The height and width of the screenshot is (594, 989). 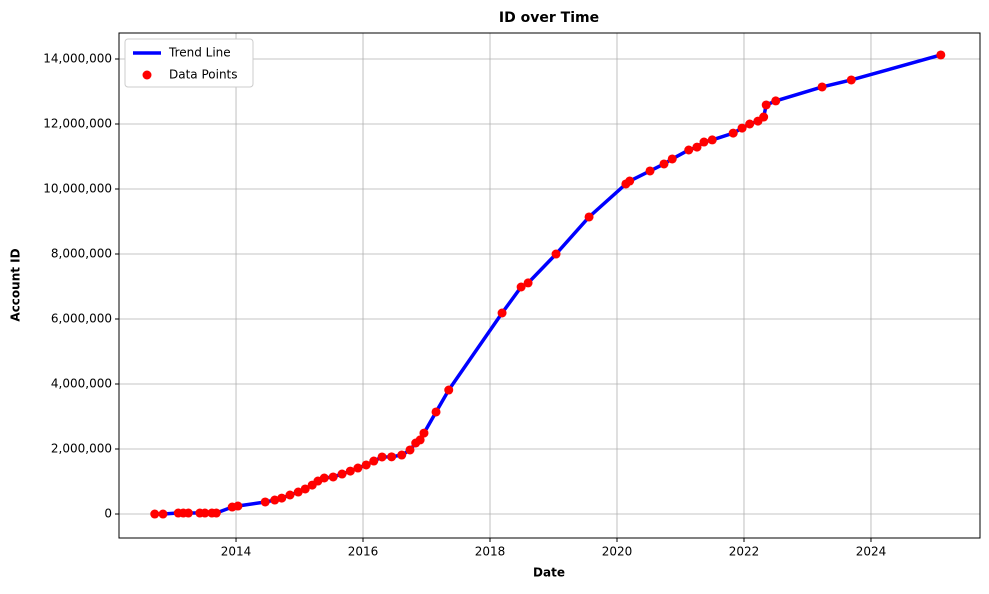 What do you see at coordinates (81, 449) in the screenshot?
I see `y-tick-label: 2,000,000` at bounding box center [81, 449].